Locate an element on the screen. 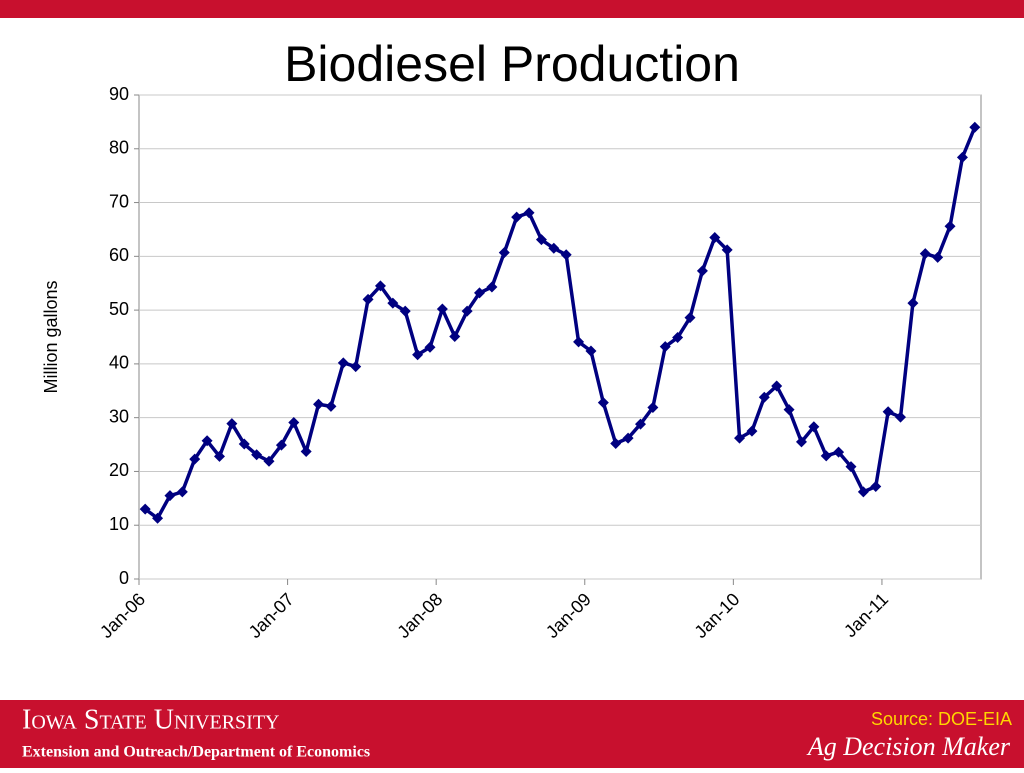  x-tick-label: Jan-06 is located at coordinates (122, 615).